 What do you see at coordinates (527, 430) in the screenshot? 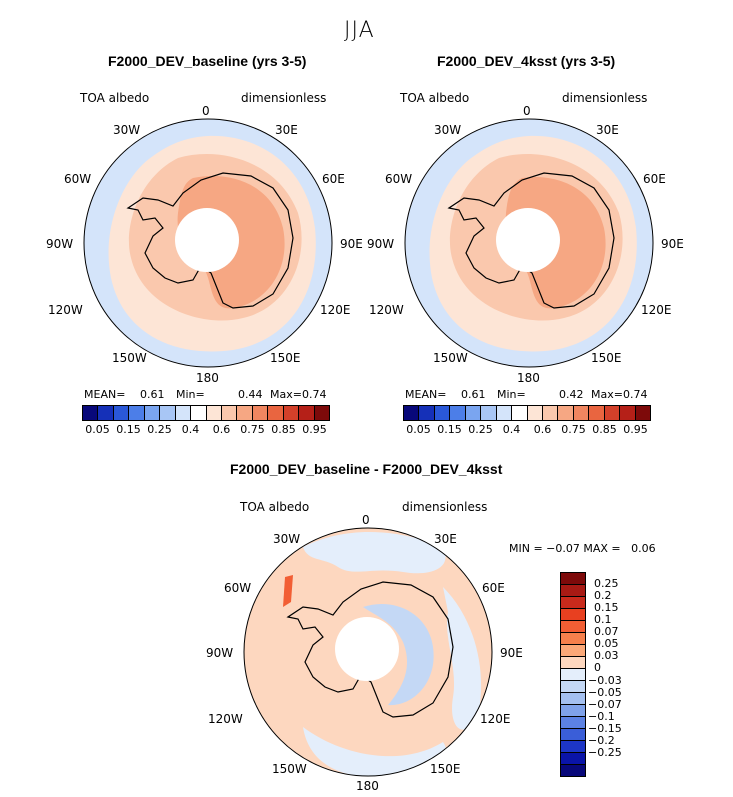
I see `colorbar-ticks-4ksst: 0.05 0.15 0.25 0.4 0.6 0.75 0.85 0.95` at bounding box center [527, 430].